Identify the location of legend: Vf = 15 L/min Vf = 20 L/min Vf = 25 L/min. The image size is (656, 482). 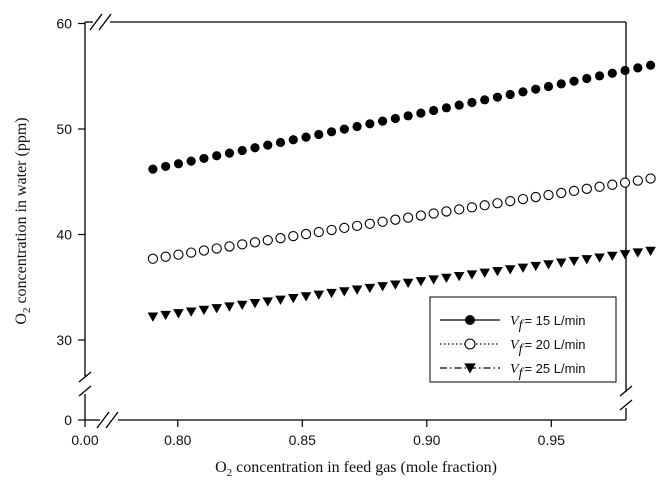
(523, 339).